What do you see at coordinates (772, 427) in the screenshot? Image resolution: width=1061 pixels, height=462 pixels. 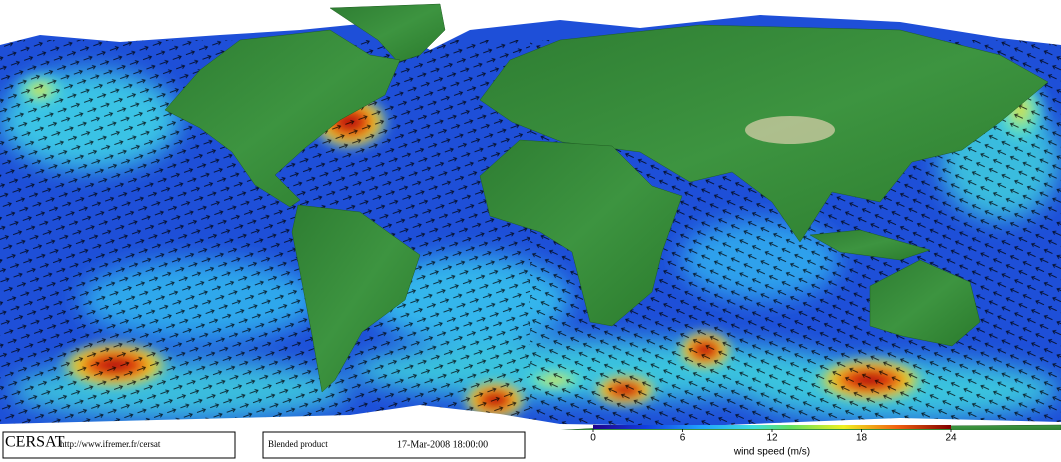 I see `colorbar-scale` at bounding box center [772, 427].